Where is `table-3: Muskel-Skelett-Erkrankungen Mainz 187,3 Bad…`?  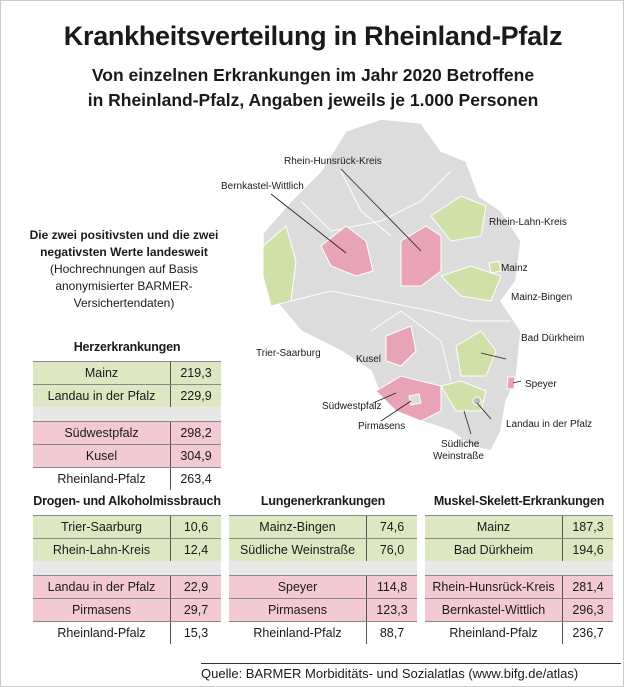 table-3: Muskel-Skelett-Erkrankungen Mainz 187,3 Bad… is located at coordinates (519, 567).